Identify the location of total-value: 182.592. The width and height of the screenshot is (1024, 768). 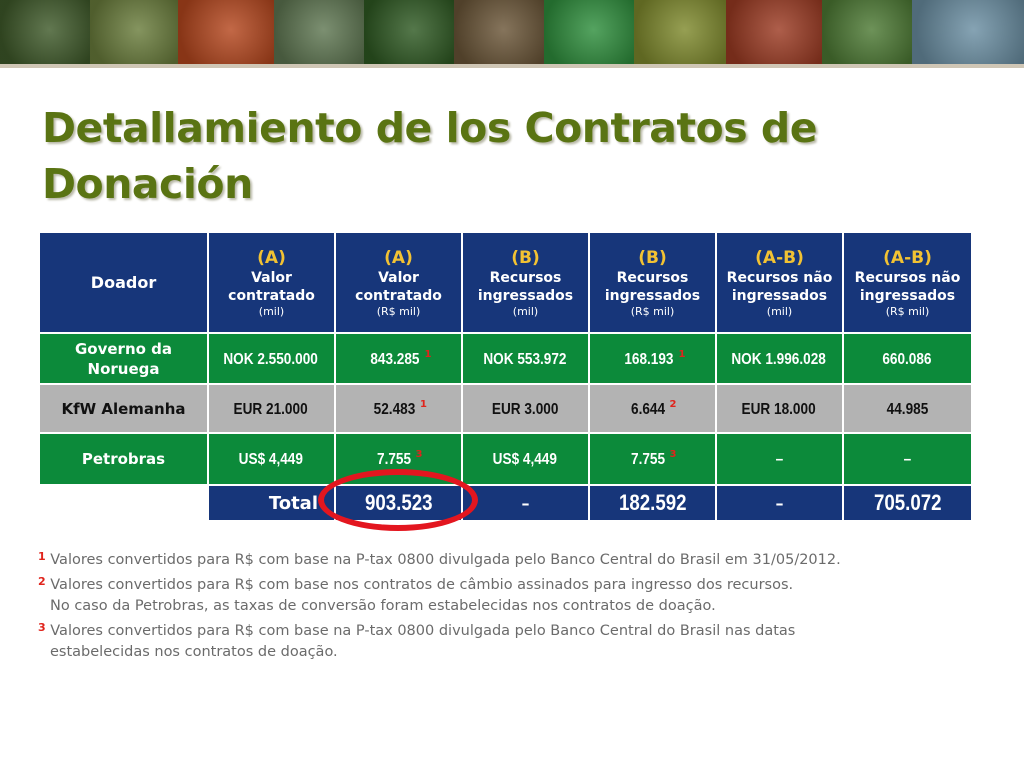
(652, 502).